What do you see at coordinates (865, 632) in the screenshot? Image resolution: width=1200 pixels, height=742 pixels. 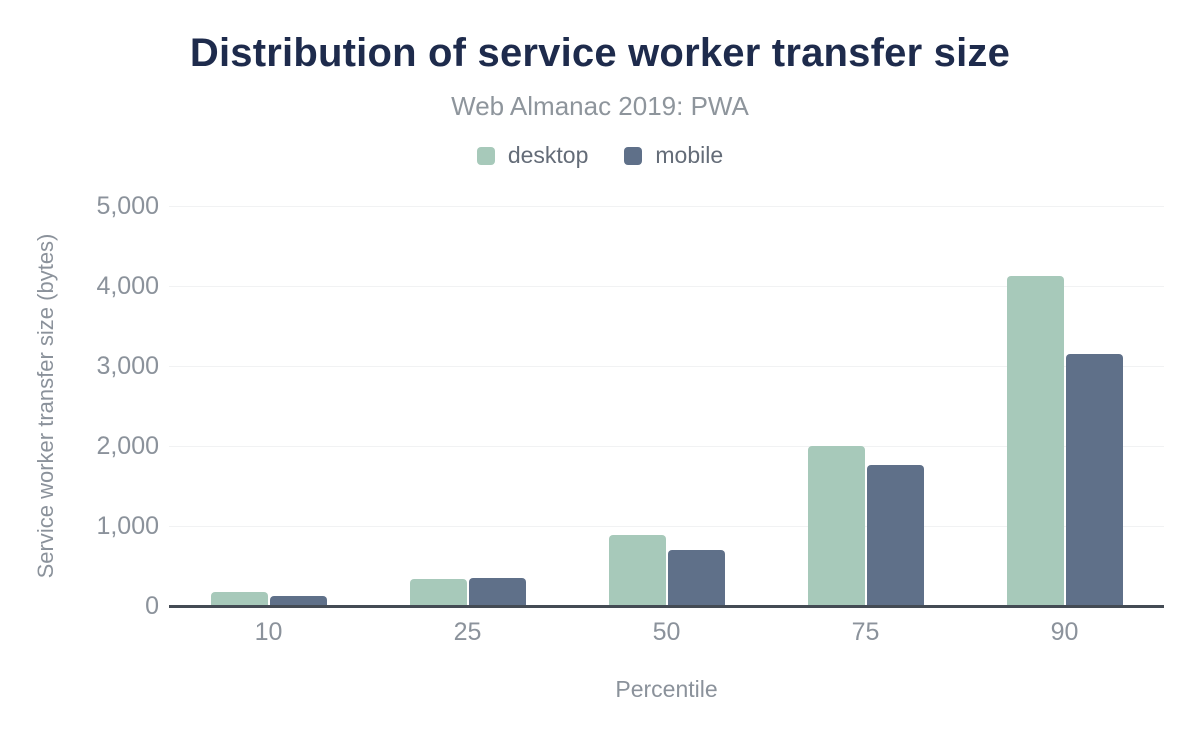 I see `x-axis-tick-label: 75` at bounding box center [865, 632].